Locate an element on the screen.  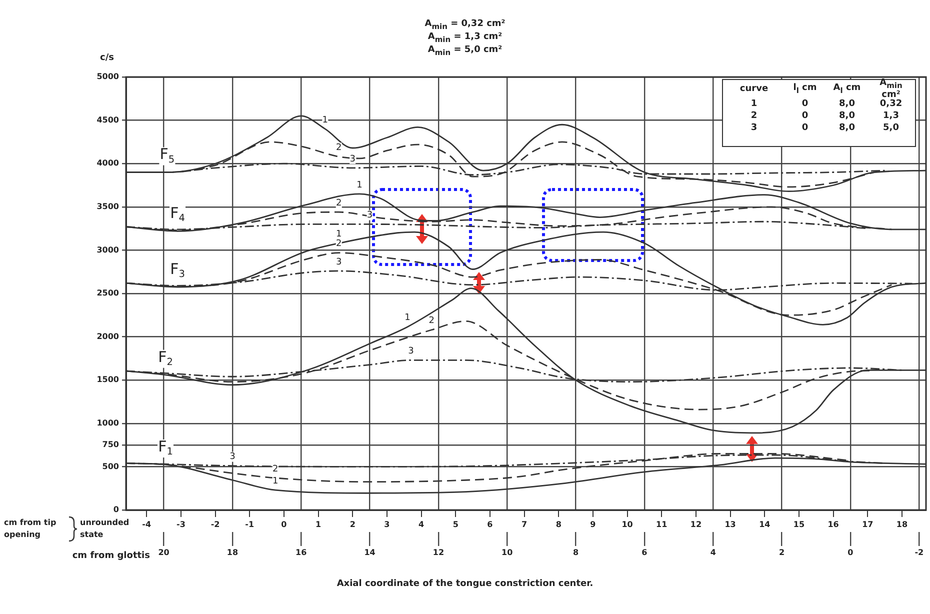
x2-tick-label: 14 is located at coordinates (370, 552).